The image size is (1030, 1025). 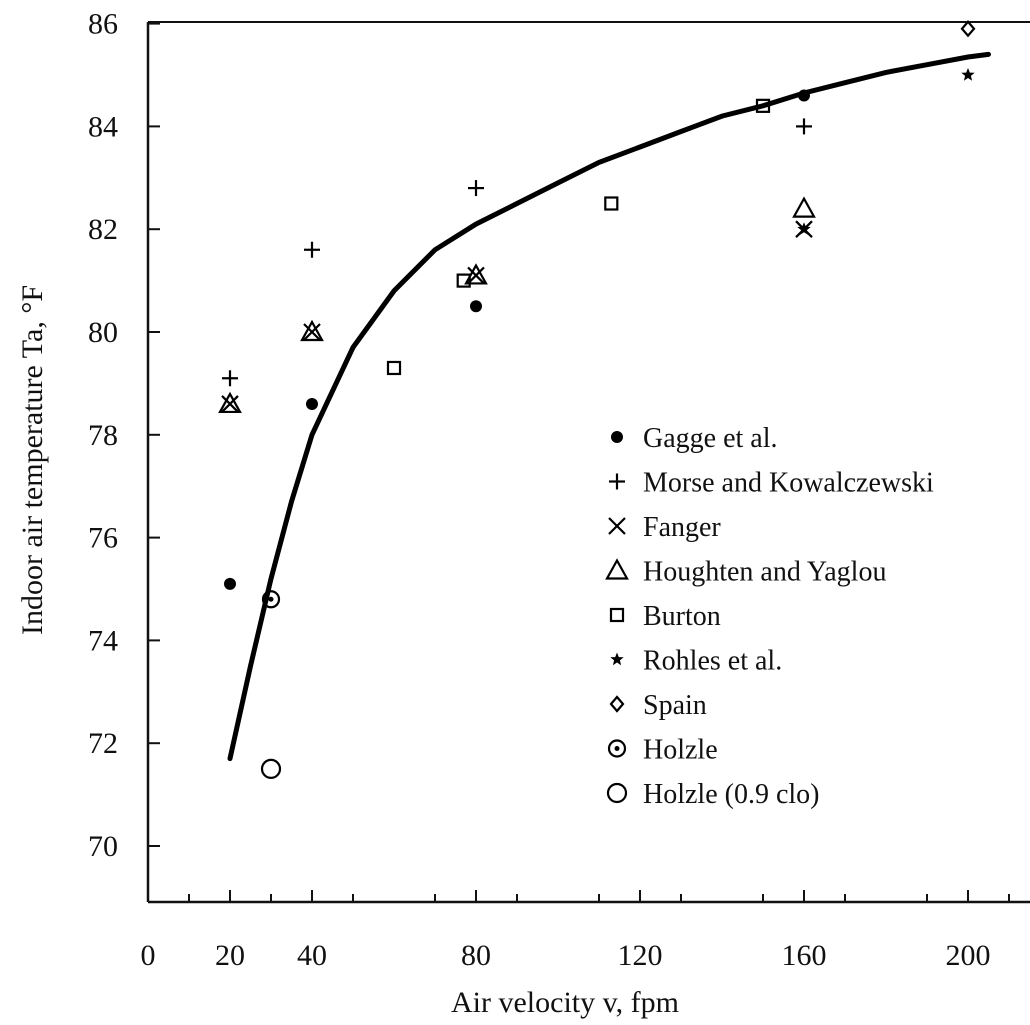 I want to click on legend-marker-circle, so click(x=617, y=793).